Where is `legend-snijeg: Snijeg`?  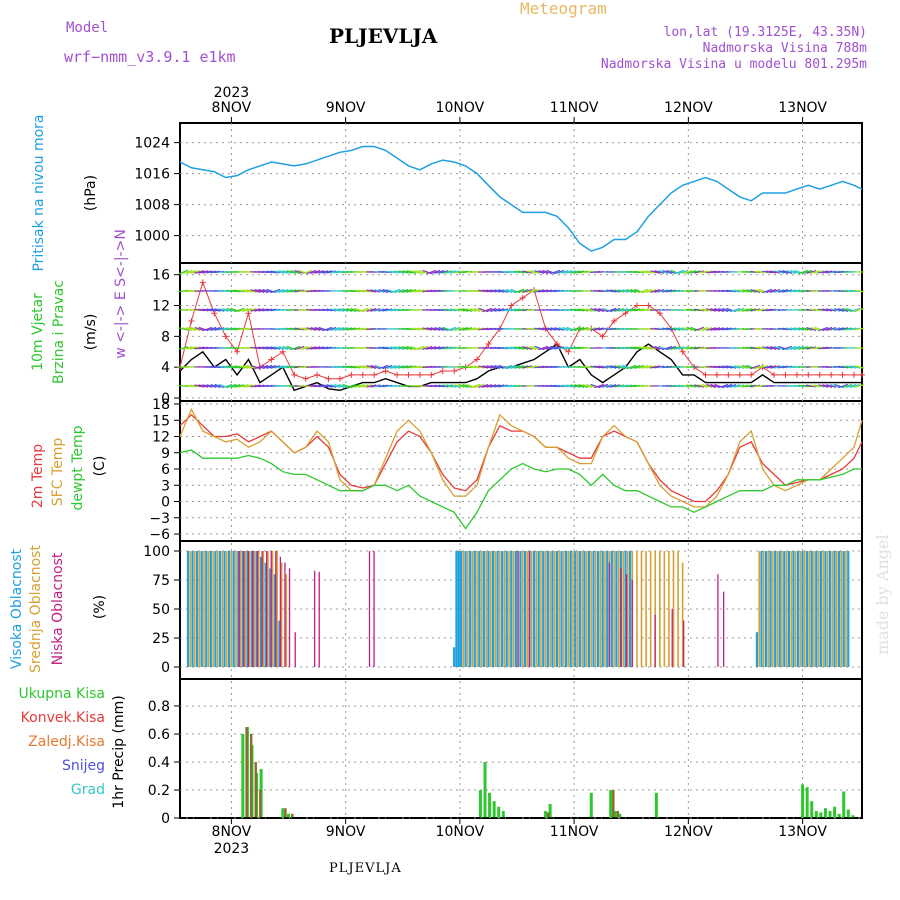
legend-snijeg: Snijeg is located at coordinates (83, 766).